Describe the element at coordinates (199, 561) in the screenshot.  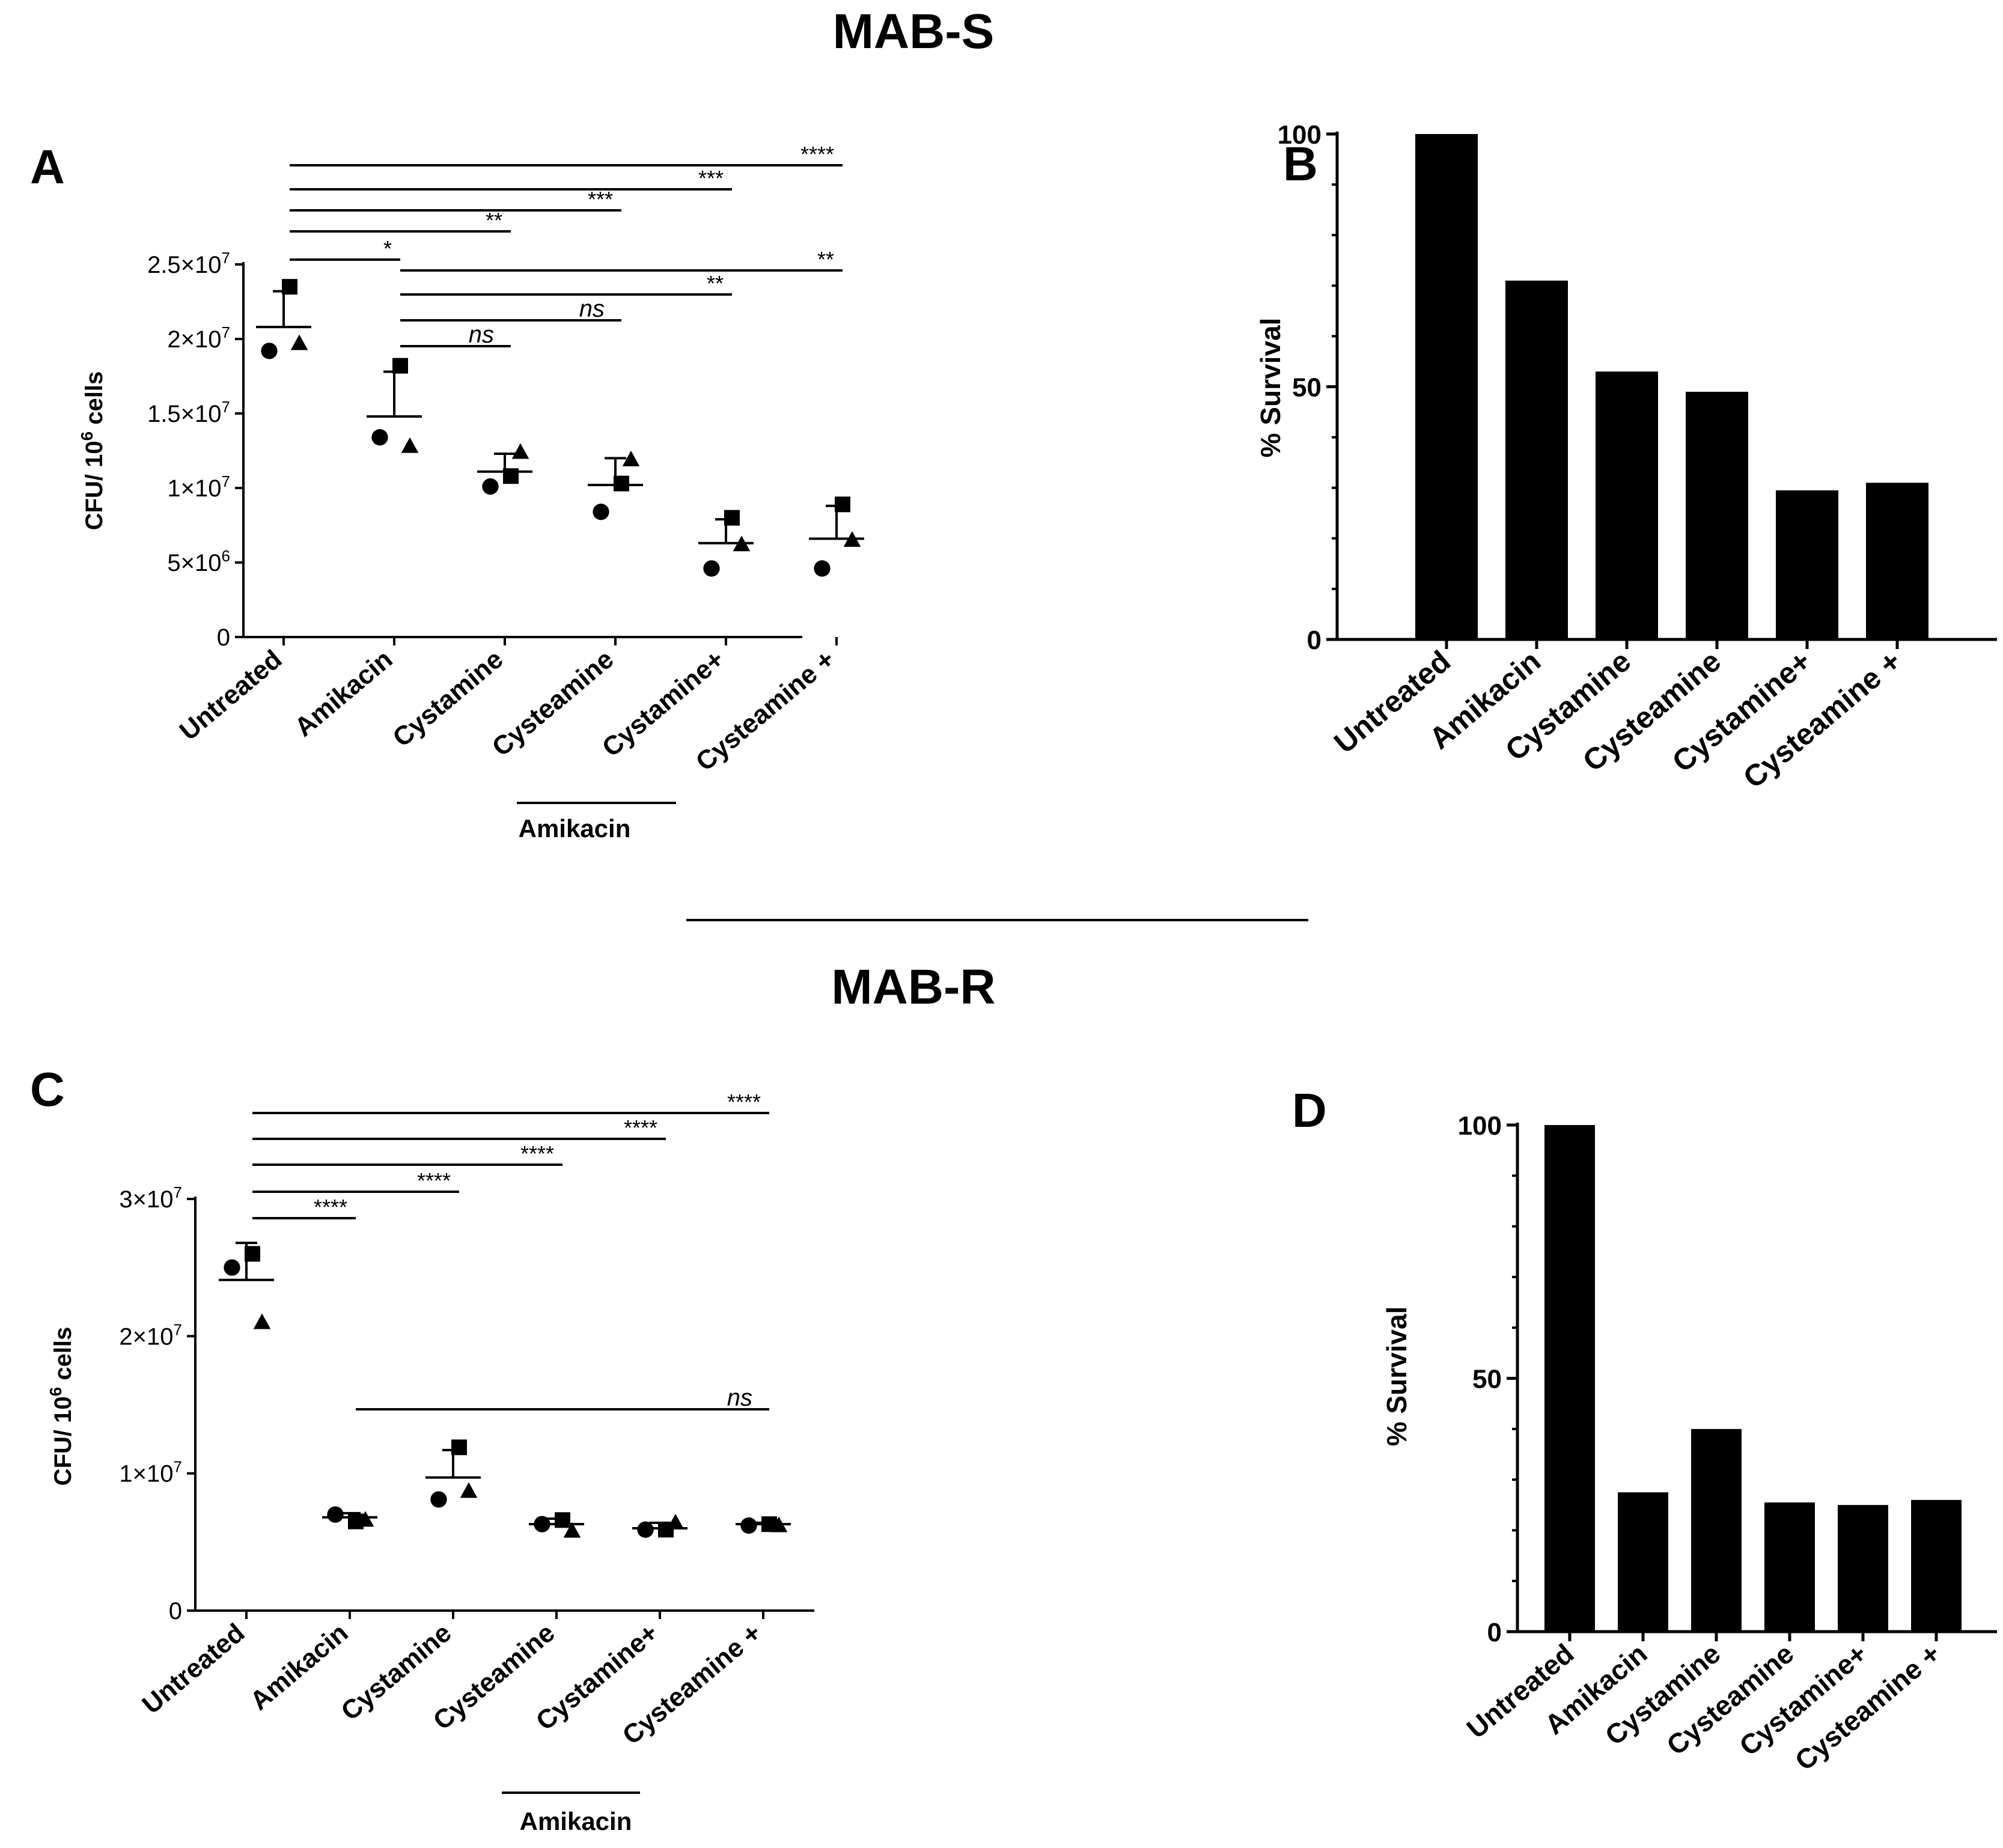
I see `y-tick-label: 5×10⁶` at that location.